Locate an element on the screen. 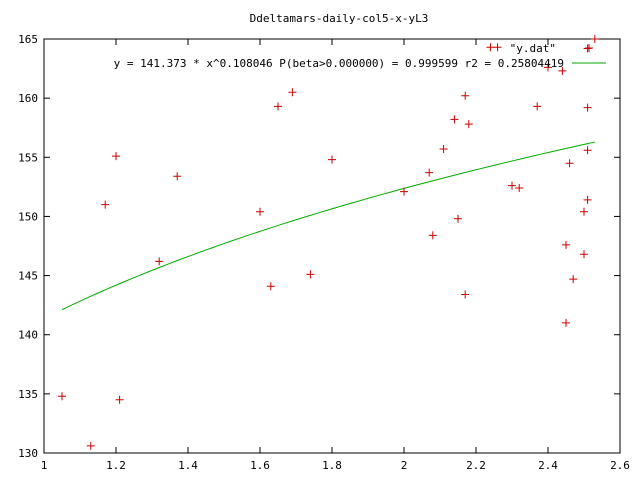 The width and height of the screenshot is (640, 480). y-tick-label: 160 is located at coordinates (28, 98).